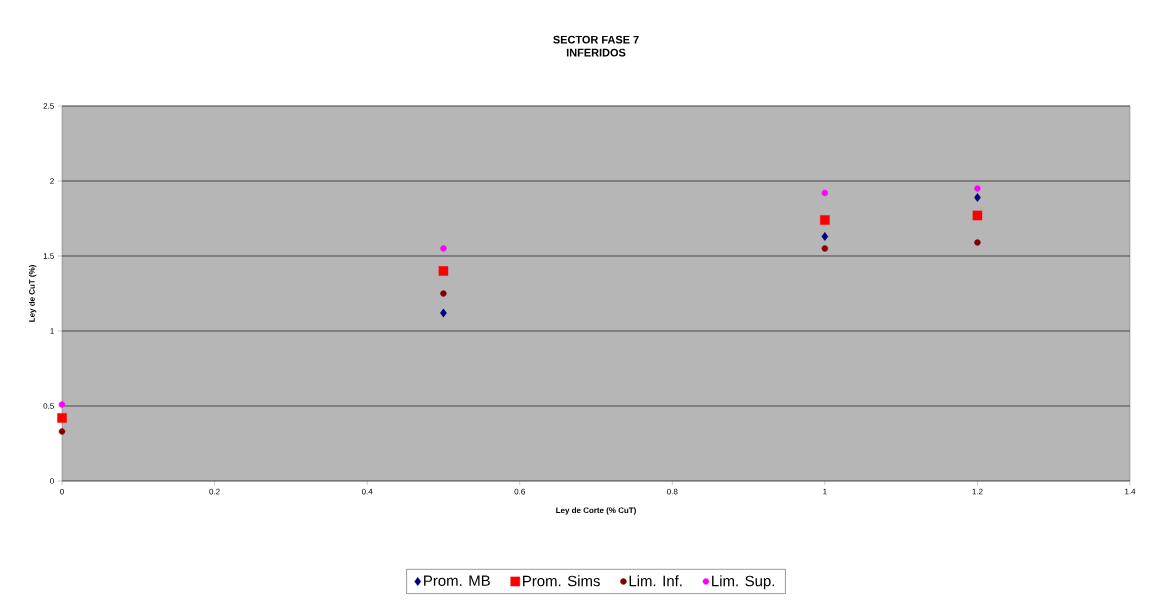  What do you see at coordinates (561, 581) in the screenshot?
I see `legend-label: Prom. Sims` at bounding box center [561, 581].